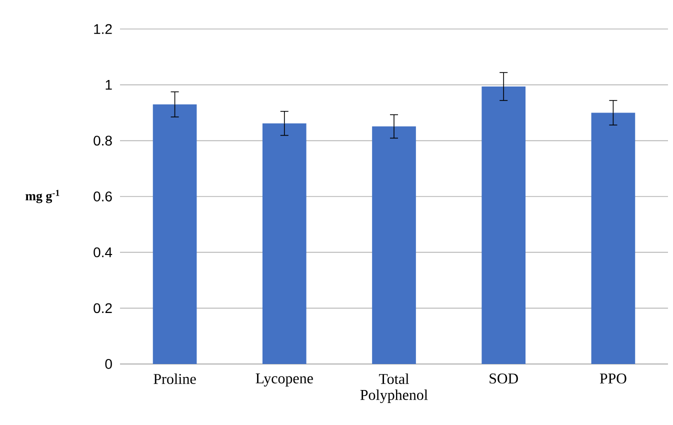 This screenshot has height=425, width=673. Describe the element at coordinates (103, 141) in the screenshot. I see `y-tick-label: 0.8` at that location.